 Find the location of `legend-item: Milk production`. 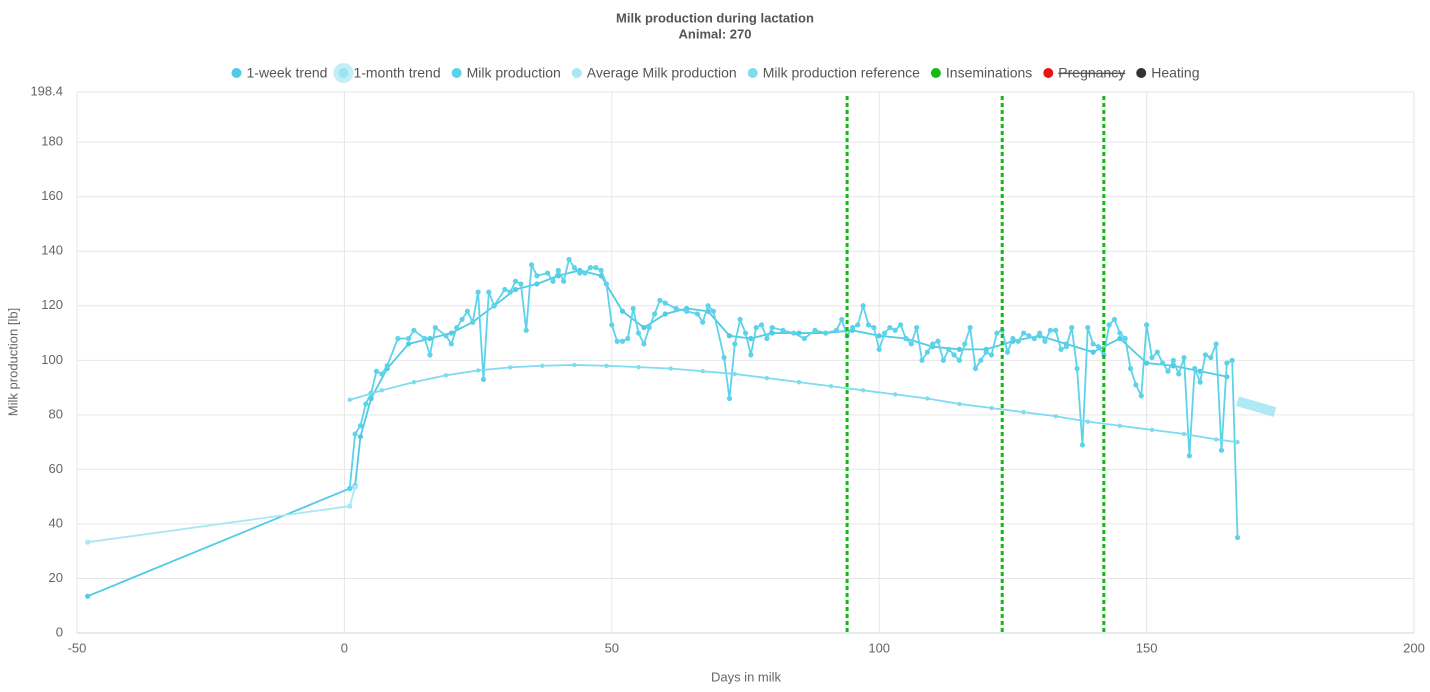

legend-item: Milk production is located at coordinates (506, 73).